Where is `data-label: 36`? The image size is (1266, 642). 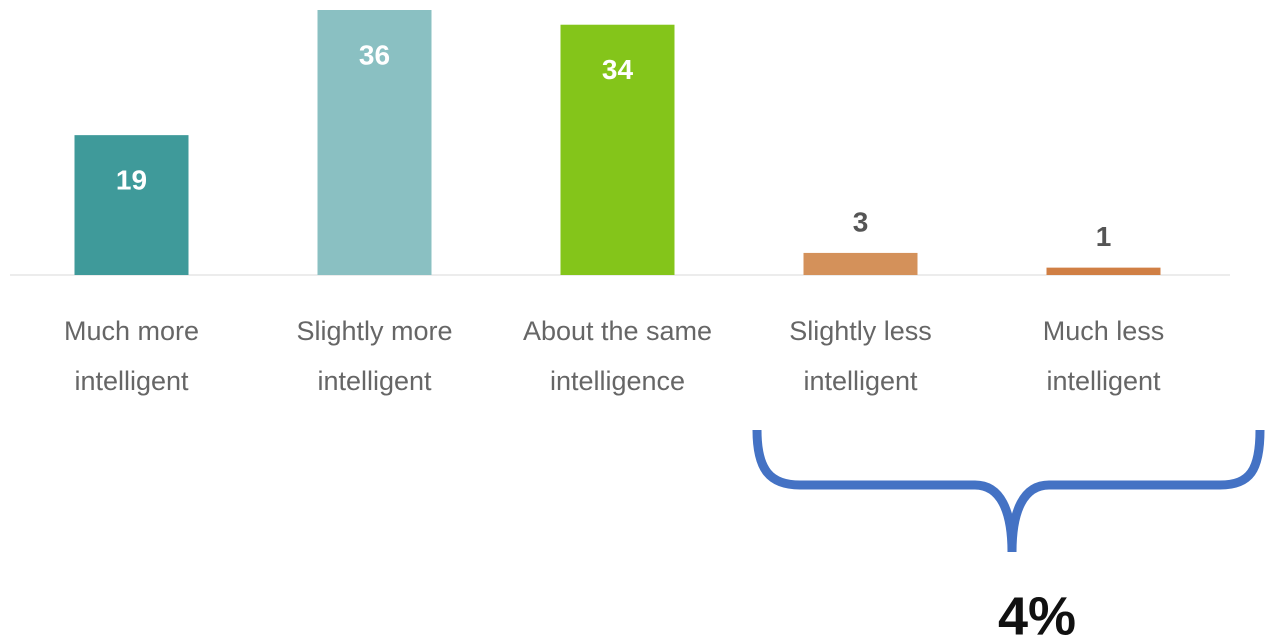 data-label: 36 is located at coordinates (374, 54).